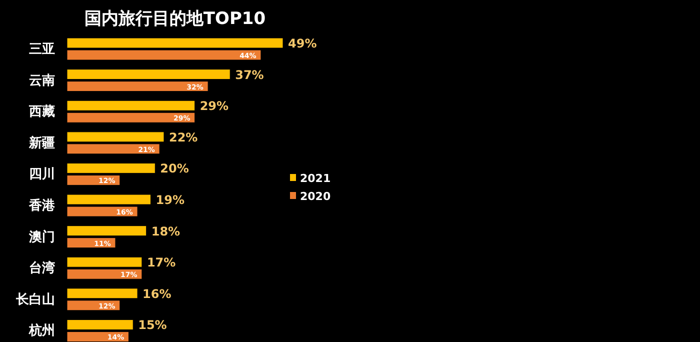 This screenshot has width=700, height=342. I want to click on data-label: 15%, so click(152, 325).